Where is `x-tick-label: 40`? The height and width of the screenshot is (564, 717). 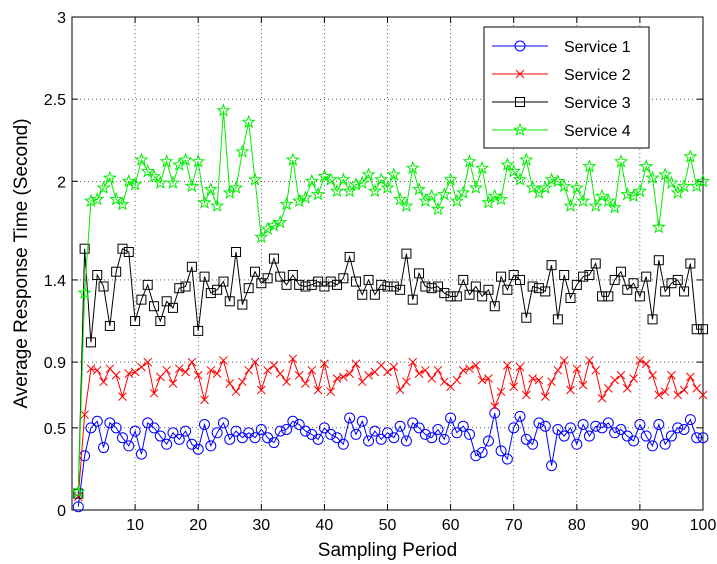
x-tick-label: 40 is located at coordinates (325, 525).